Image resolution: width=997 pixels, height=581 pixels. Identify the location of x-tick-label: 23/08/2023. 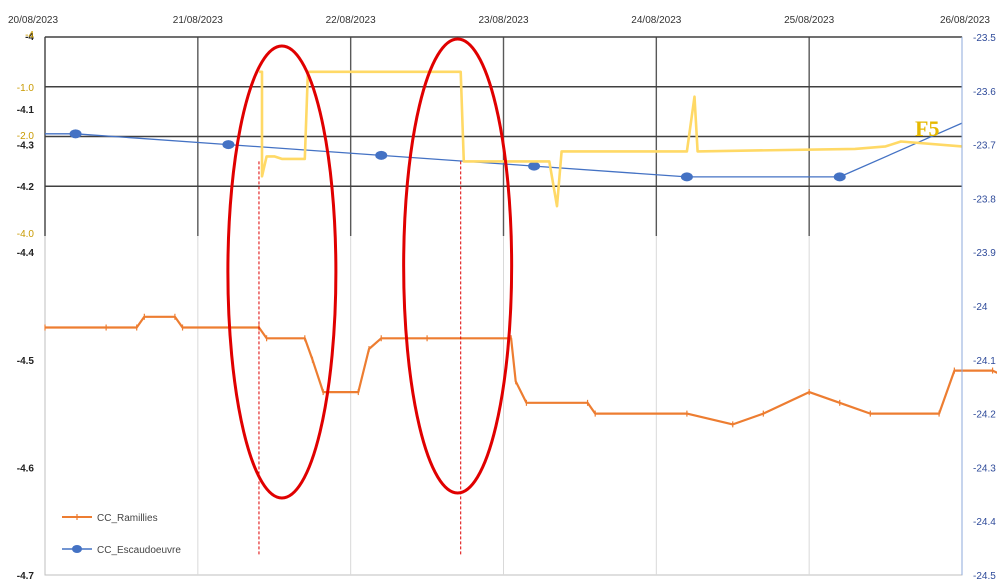
(503, 20).